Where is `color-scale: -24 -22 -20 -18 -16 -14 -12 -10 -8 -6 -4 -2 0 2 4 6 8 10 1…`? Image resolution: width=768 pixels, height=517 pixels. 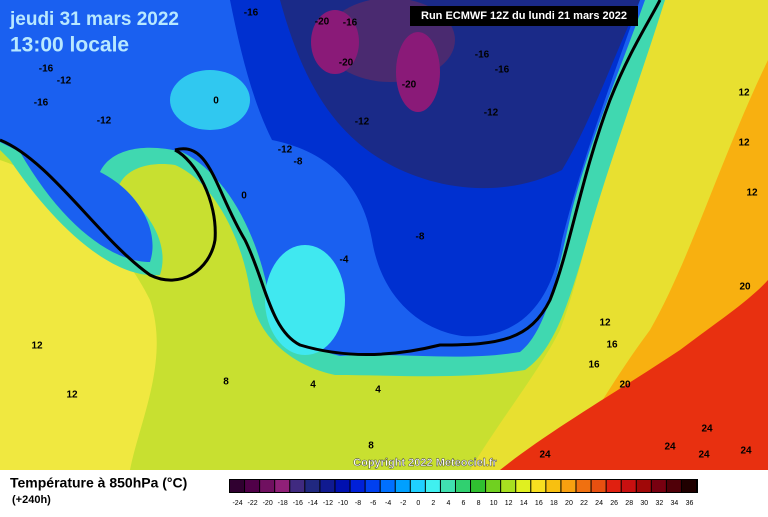 color-scale: -24 -22 -20 -18 -16 -14 -12 -10 -8 -6 -4 -2 0 2 4 6 8 10 1… is located at coordinates (463, 493).